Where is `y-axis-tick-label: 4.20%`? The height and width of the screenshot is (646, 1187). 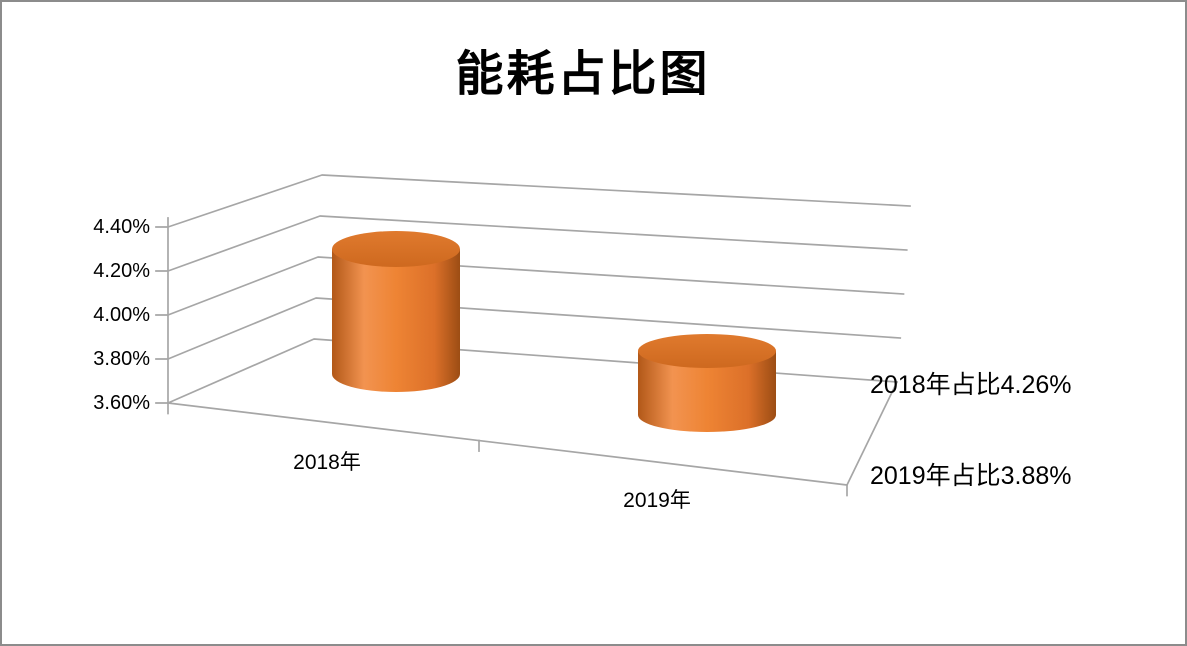 y-axis-tick-label: 4.20% is located at coordinates (121, 271).